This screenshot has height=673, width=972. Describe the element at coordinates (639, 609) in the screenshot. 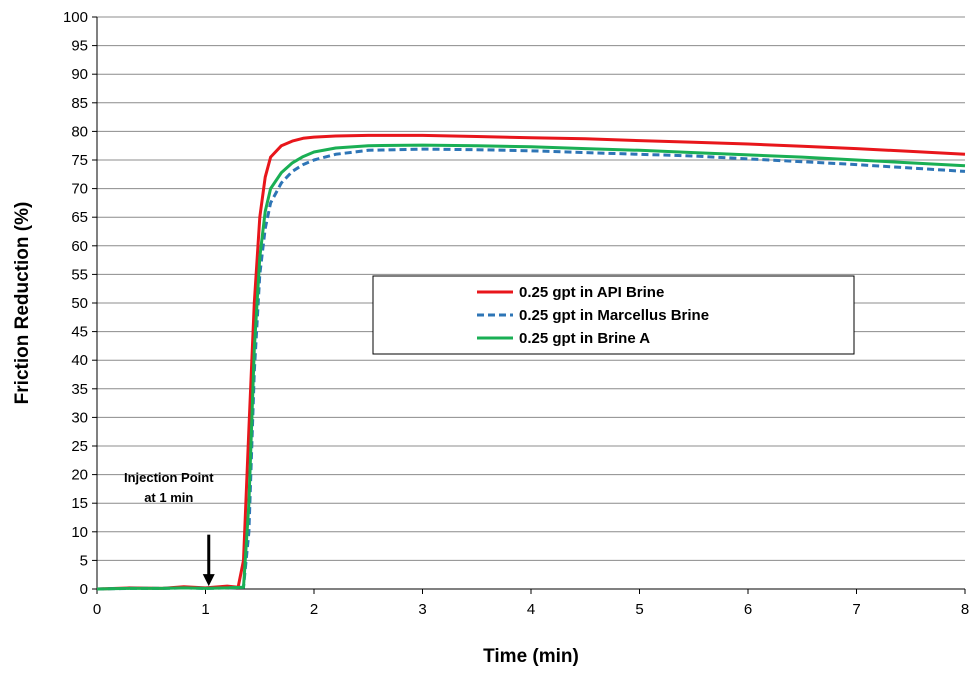

I see `x-tick-label: 5` at that location.